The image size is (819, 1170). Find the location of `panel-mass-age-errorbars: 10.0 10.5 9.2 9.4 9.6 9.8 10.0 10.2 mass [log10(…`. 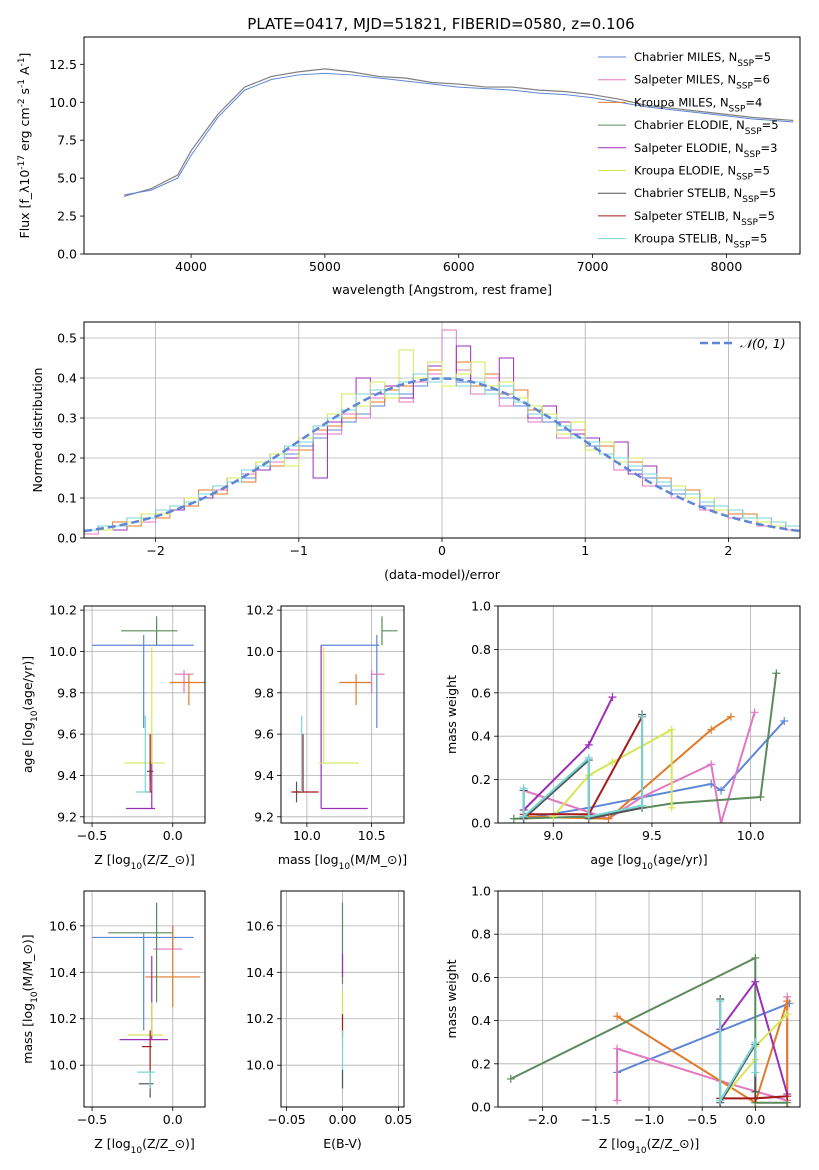

panel-mass-age-errorbars: 10.0 10.5 9.2 9.4 9.6 9.8 10.0 10.2 mass [log10(… is located at coordinates (326, 737).